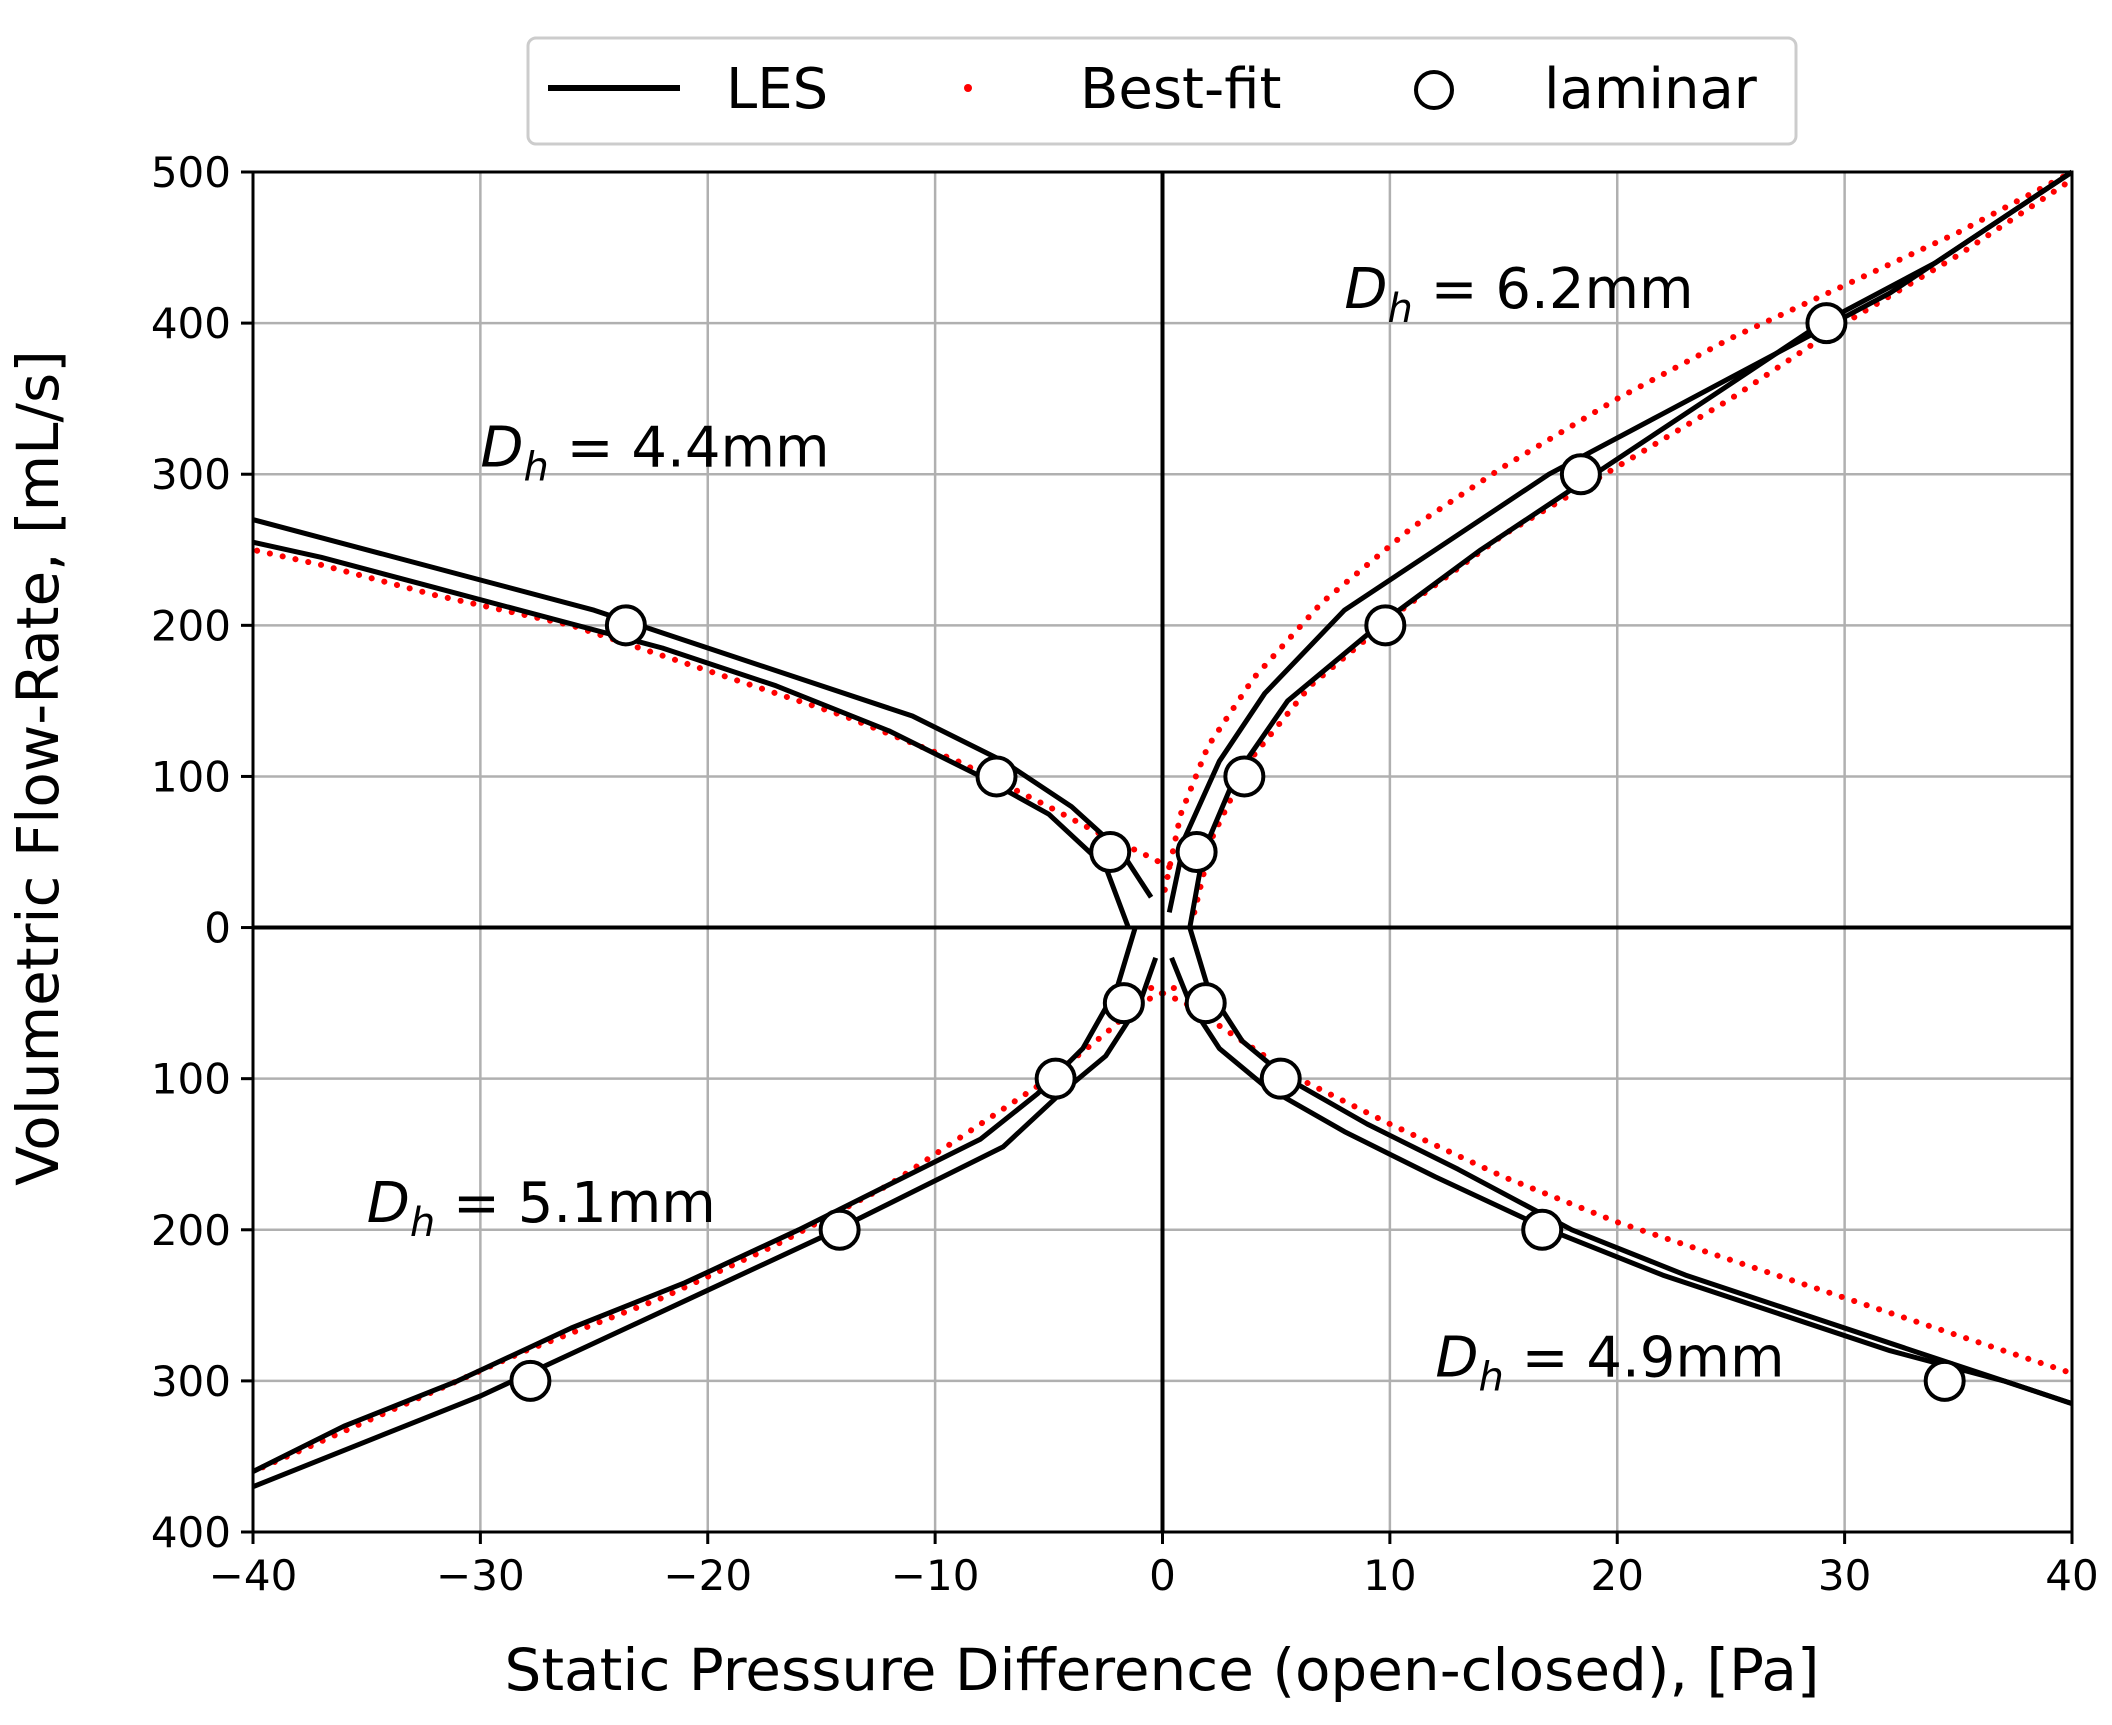 The height and width of the screenshot is (1725, 2112). Describe the element at coordinates (253, 1575) in the screenshot. I see `x-tick-label: −40` at that location.